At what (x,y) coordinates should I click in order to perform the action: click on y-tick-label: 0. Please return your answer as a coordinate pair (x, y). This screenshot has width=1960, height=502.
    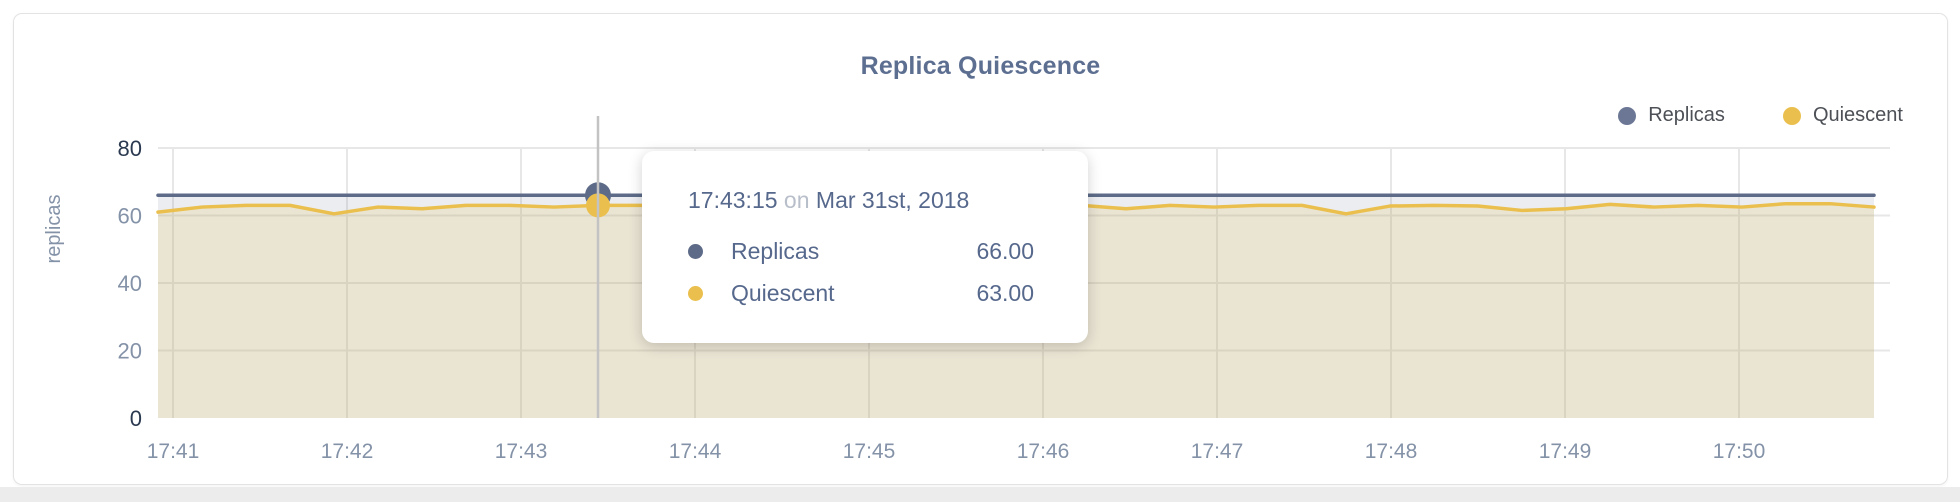
    Looking at the image, I should click on (136, 418).